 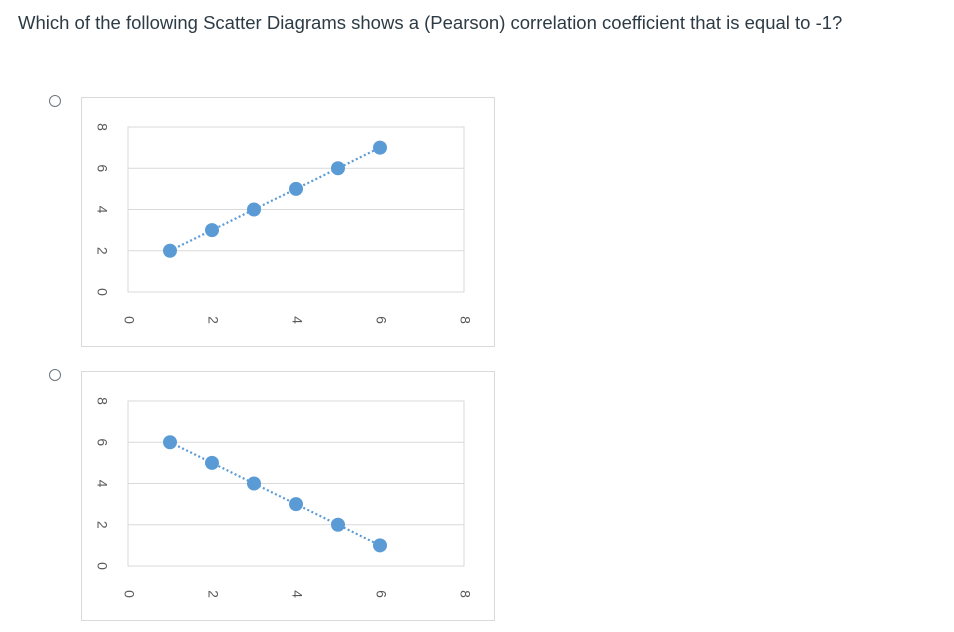 I want to click on option-2-x-tick-label: 2, so click(x=213, y=594).